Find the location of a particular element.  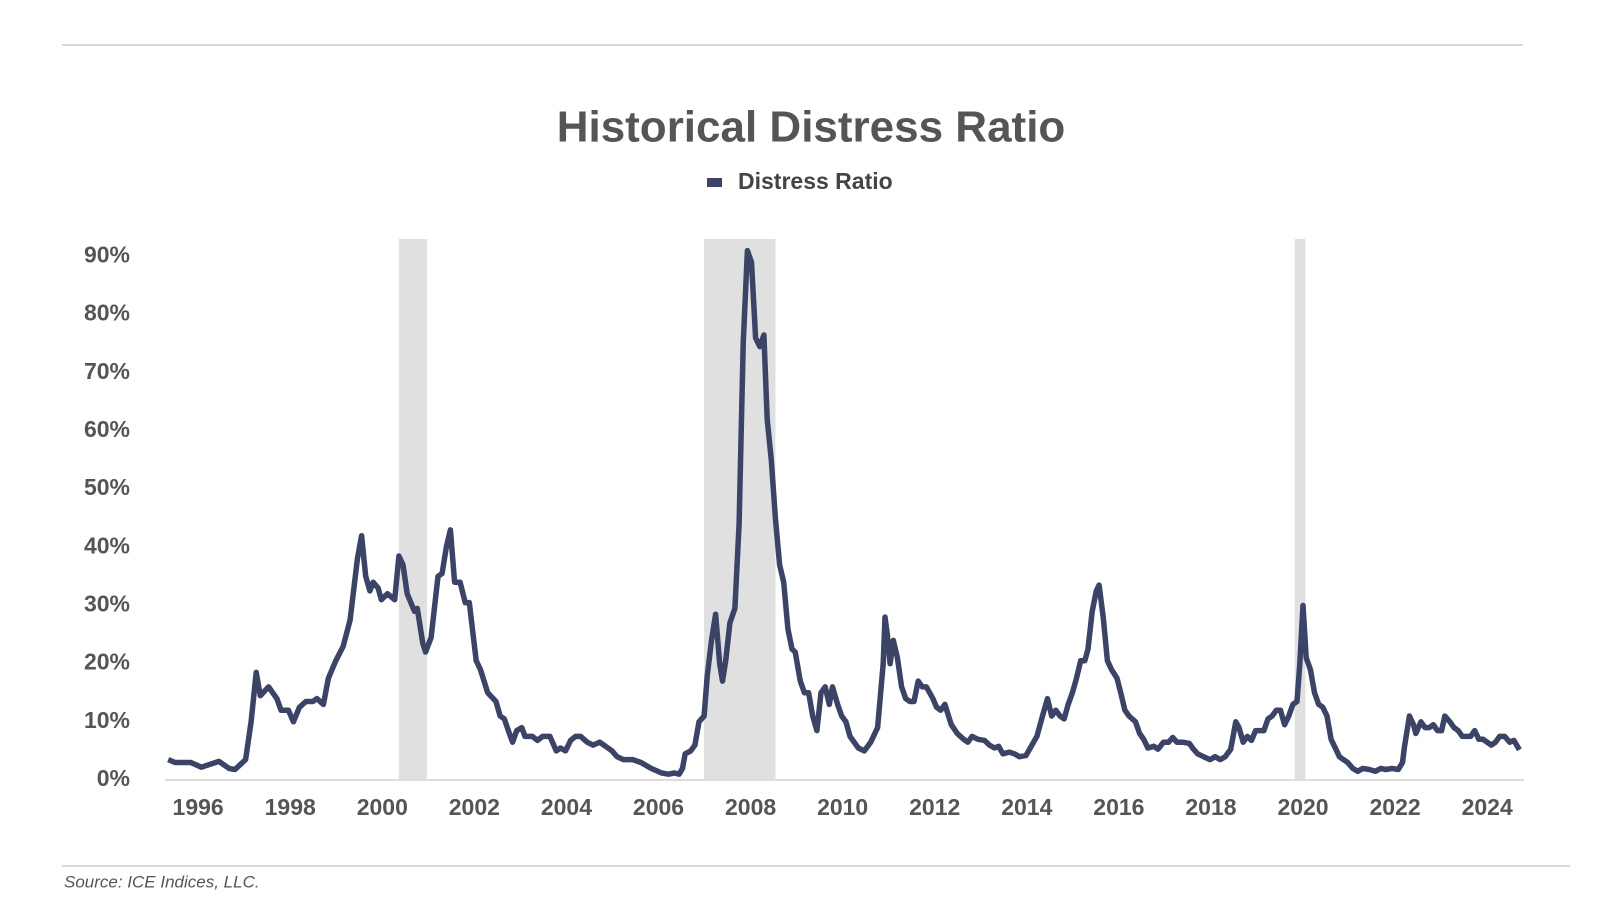

y-tick-label: 20% is located at coordinates (107, 662).